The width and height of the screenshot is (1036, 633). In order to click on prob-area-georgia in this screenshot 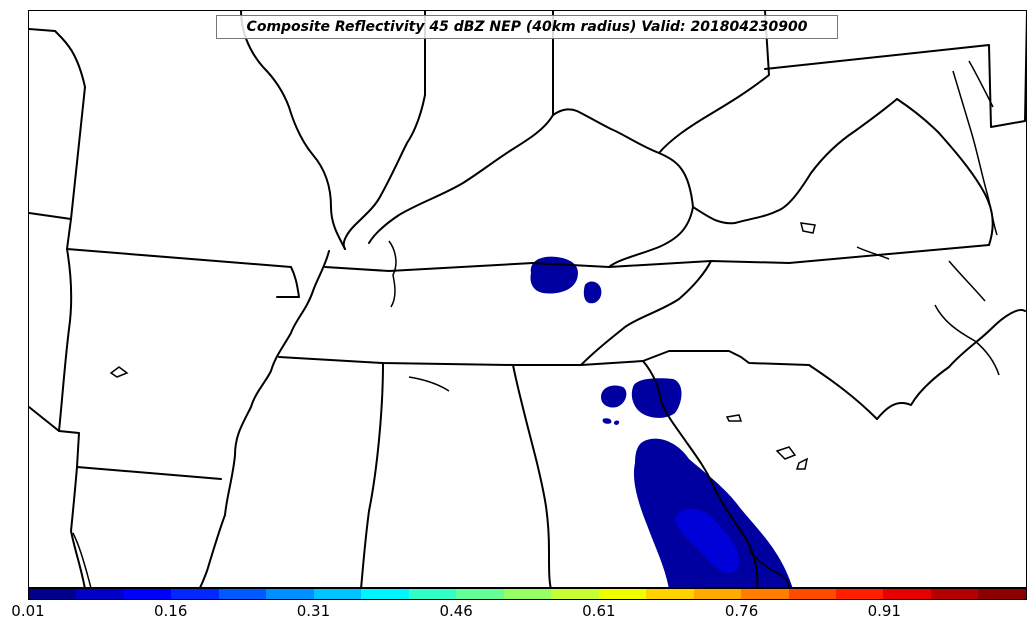, I will do `click(713, 512)`.